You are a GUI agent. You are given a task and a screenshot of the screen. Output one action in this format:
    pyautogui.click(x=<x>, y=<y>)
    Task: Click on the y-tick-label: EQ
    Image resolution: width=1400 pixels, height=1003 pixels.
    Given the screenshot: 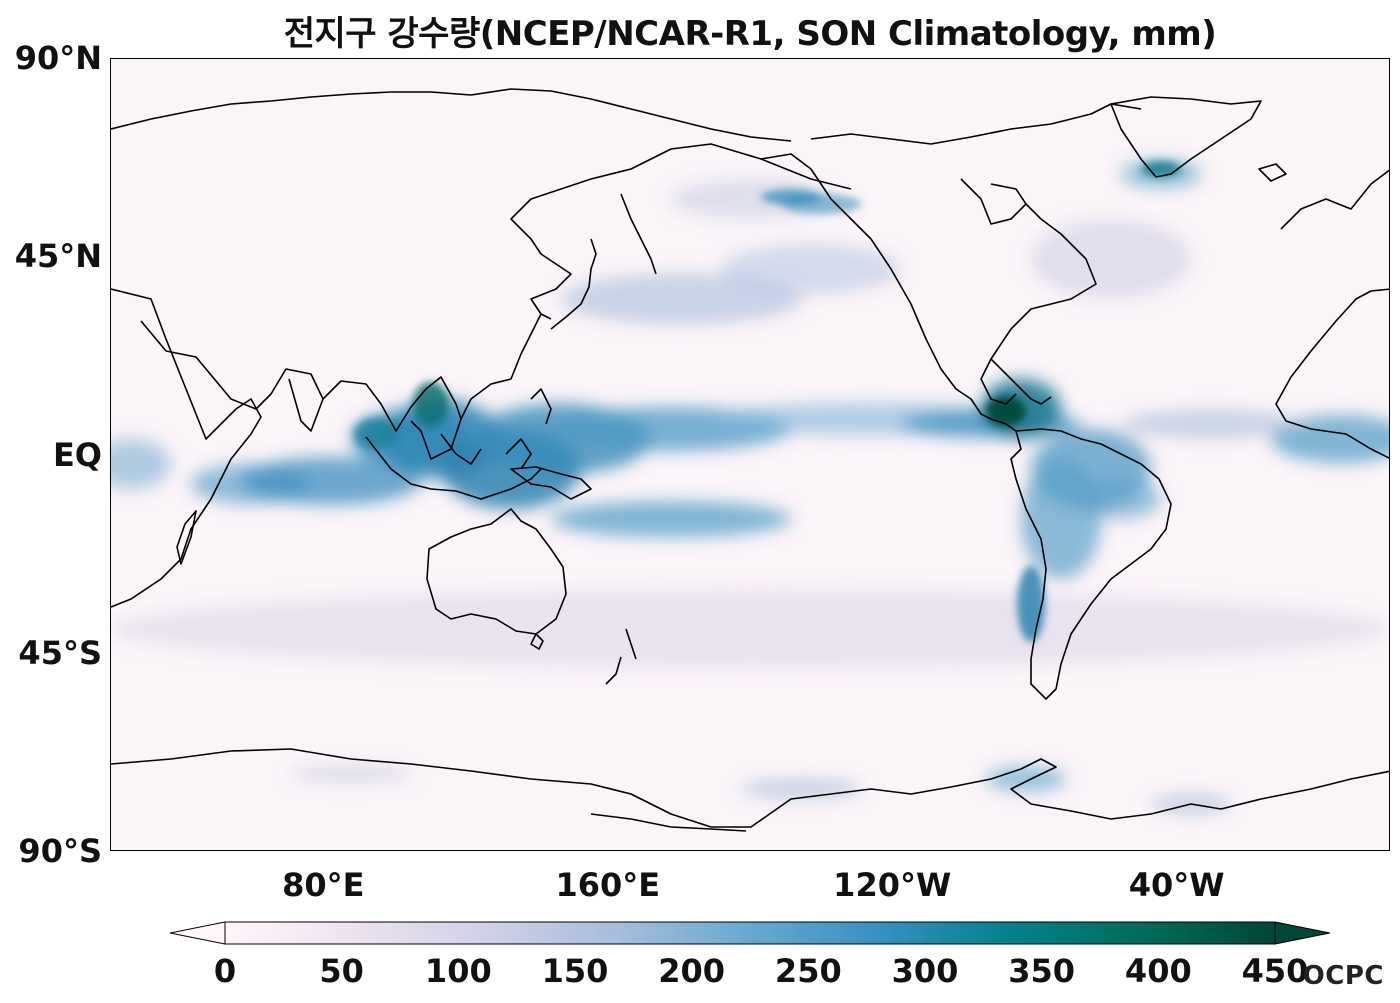 What is the action you would take?
    pyautogui.click(x=77, y=454)
    